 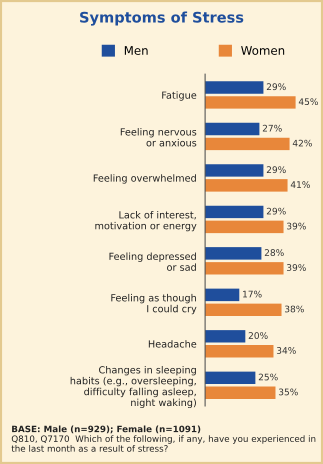 What do you see at coordinates (145, 179) in the screenshot?
I see `y-tick-label: Feeling overwhelmed` at bounding box center [145, 179].